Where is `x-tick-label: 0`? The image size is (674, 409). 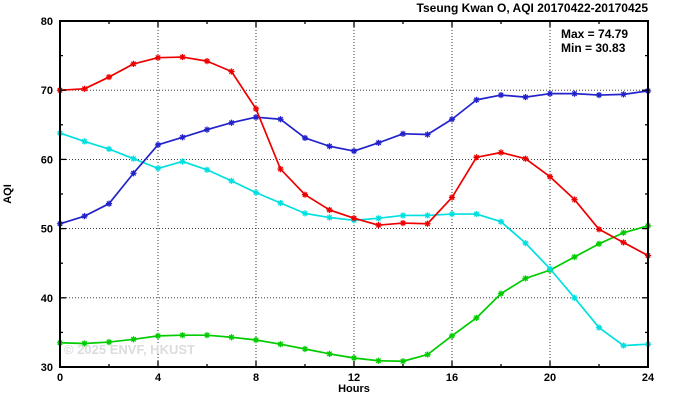 x-tick-label: 0 is located at coordinates (60, 378).